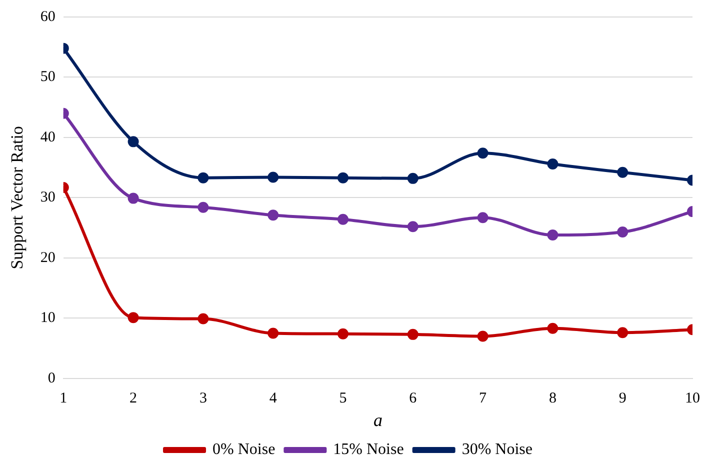 The image size is (703, 468). Describe the element at coordinates (48, 77) in the screenshot. I see `y-tick-label: 50` at that location.